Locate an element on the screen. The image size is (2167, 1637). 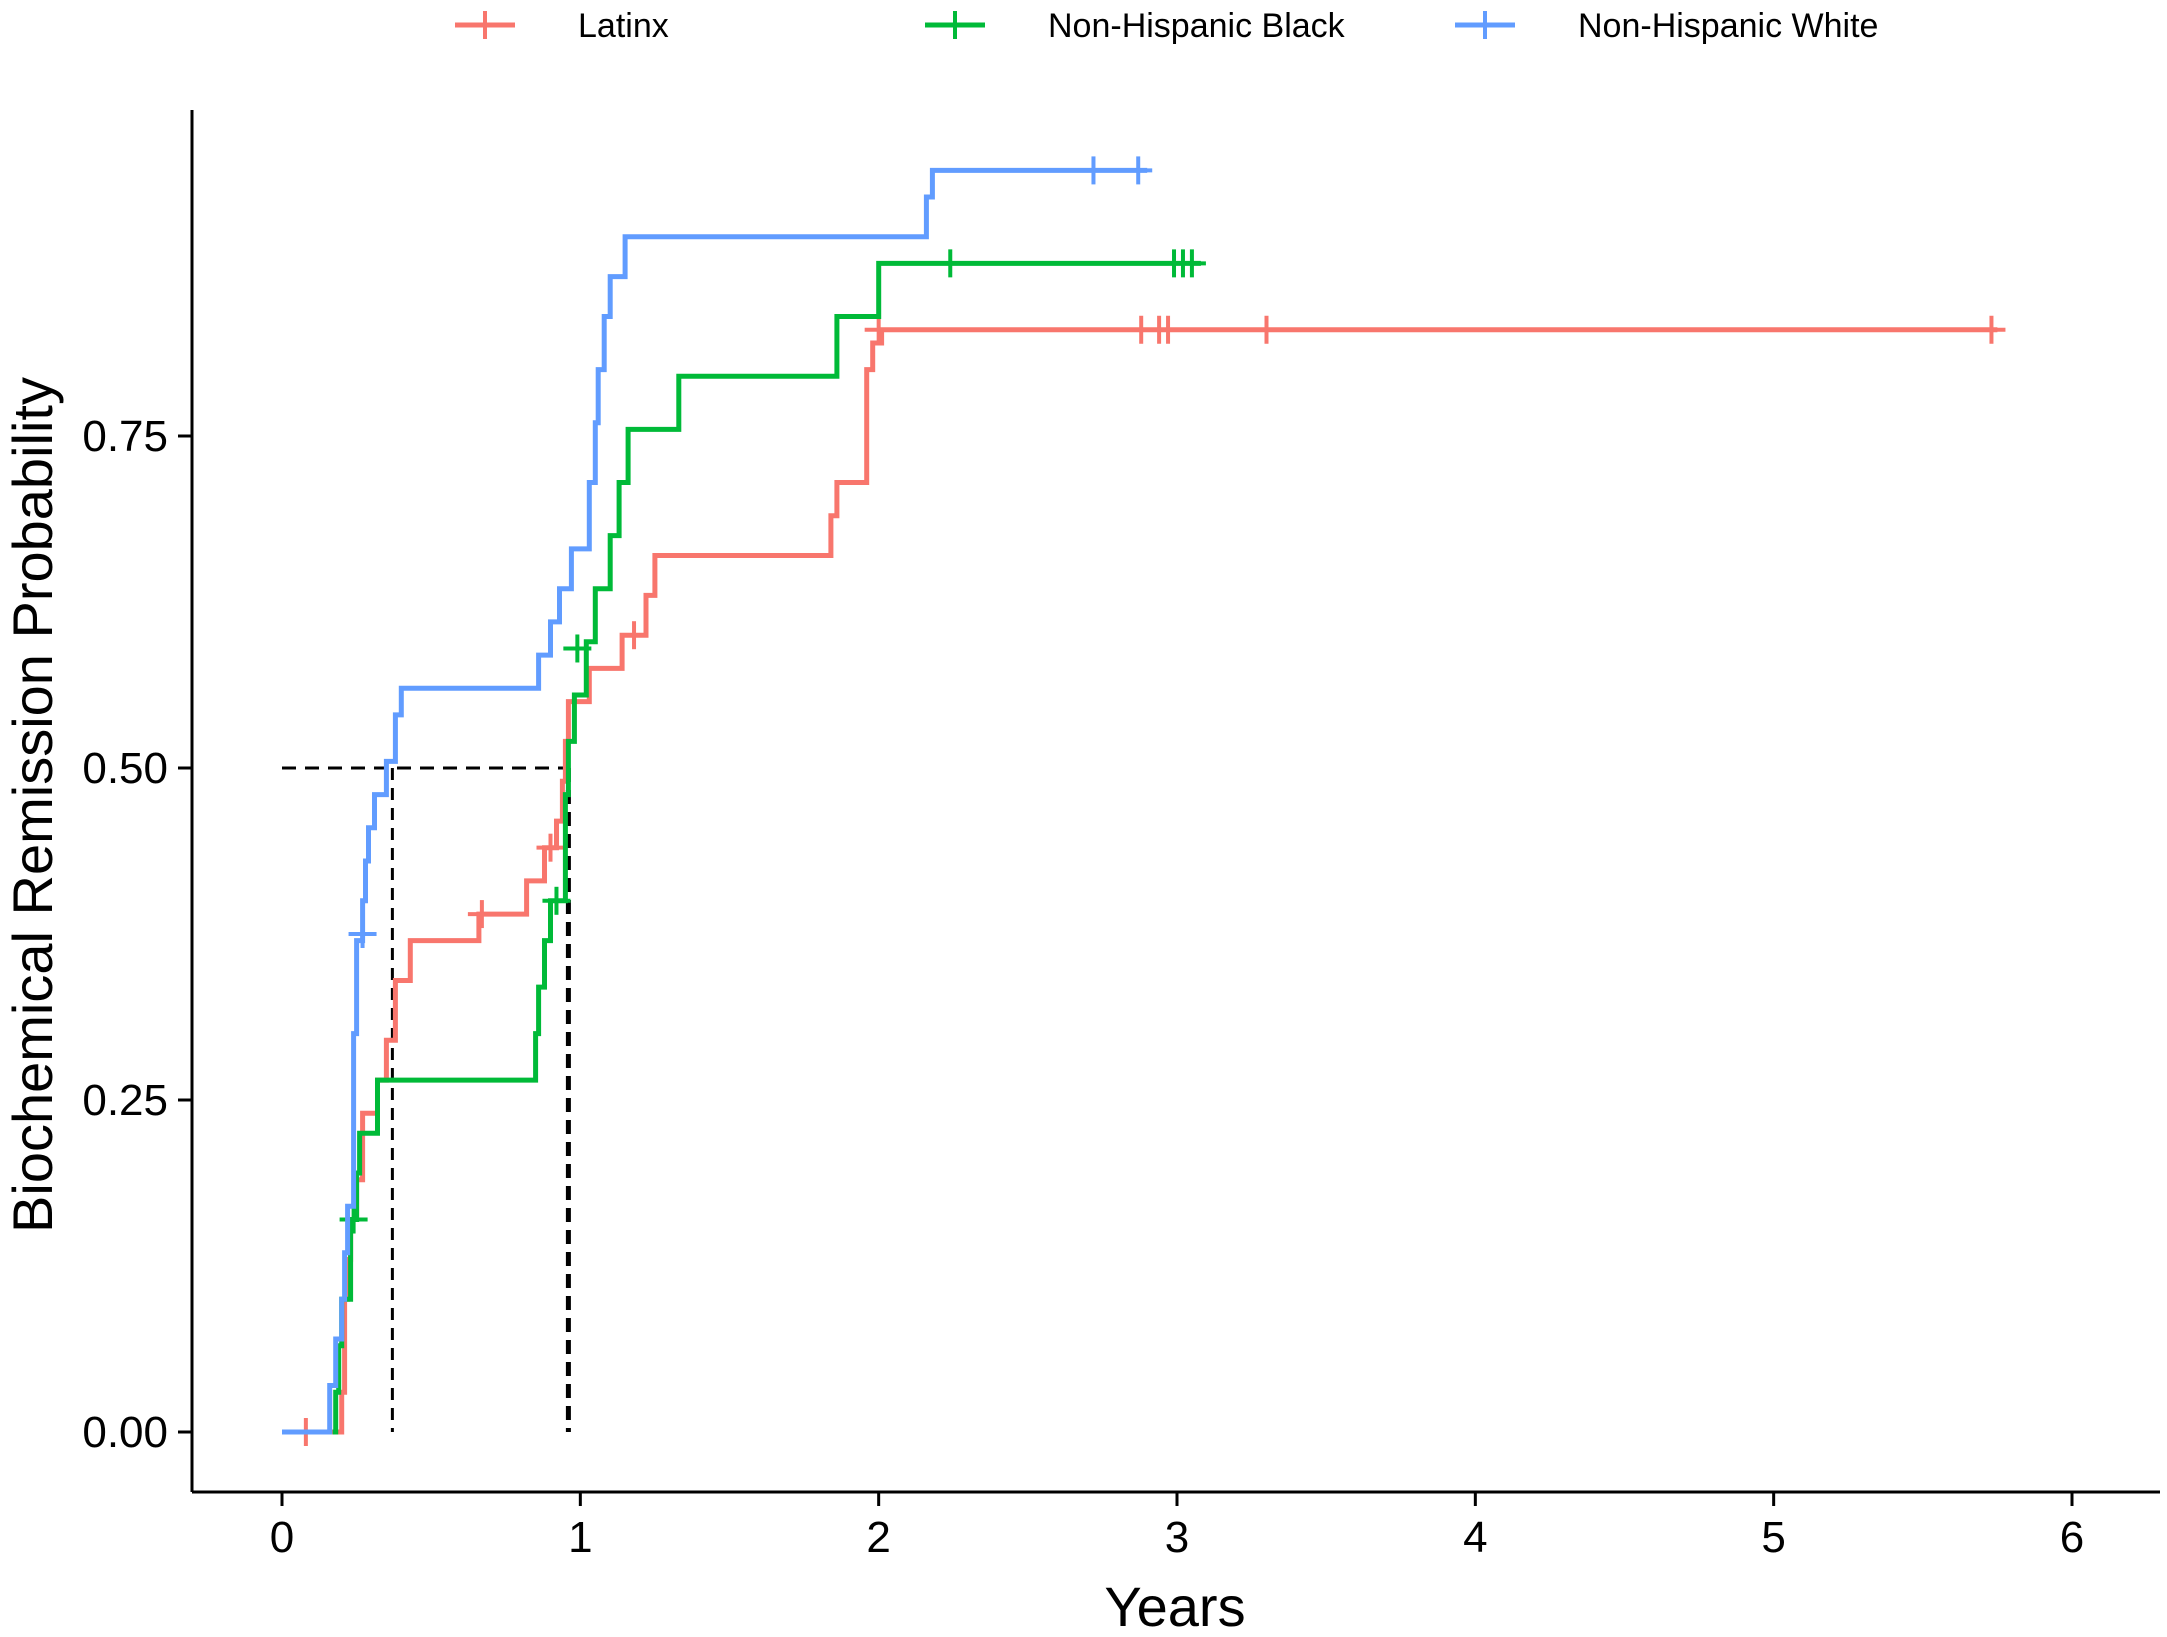
legend-item: Non-Hispanic Black is located at coordinates (1135, 26).